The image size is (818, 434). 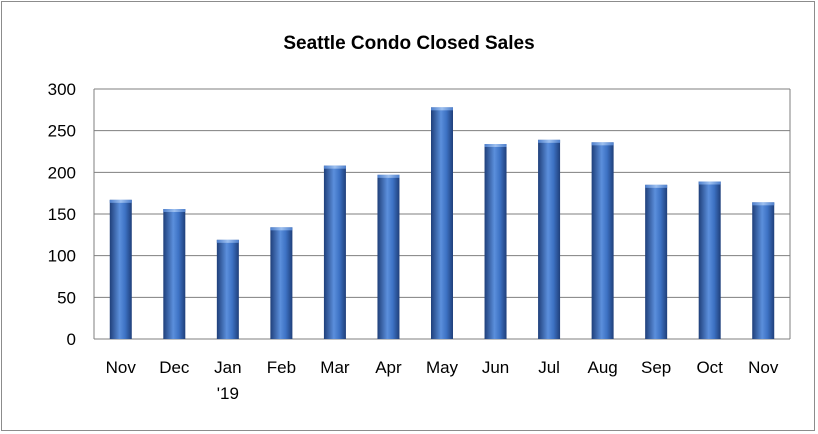 I want to click on y-tick-label: 150, so click(x=62, y=214).